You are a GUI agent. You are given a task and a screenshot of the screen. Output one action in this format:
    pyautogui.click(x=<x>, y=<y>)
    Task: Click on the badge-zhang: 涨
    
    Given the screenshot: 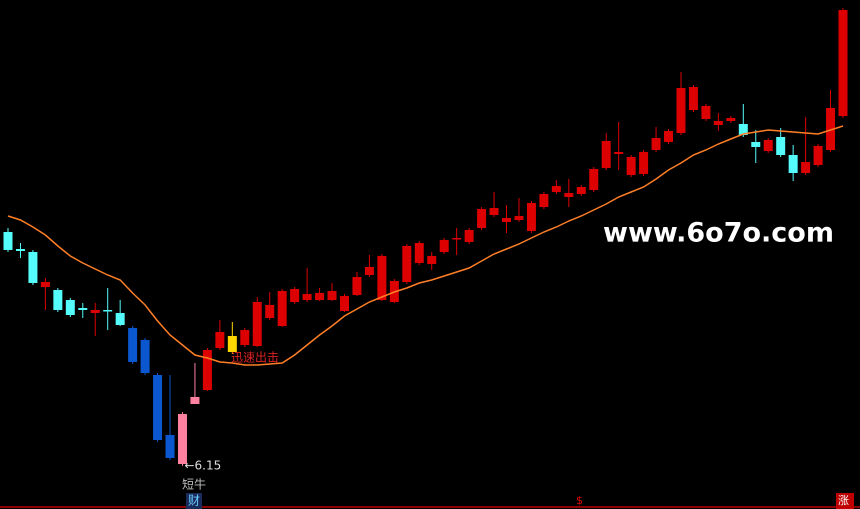 What is the action you would take?
    pyautogui.click(x=843, y=500)
    